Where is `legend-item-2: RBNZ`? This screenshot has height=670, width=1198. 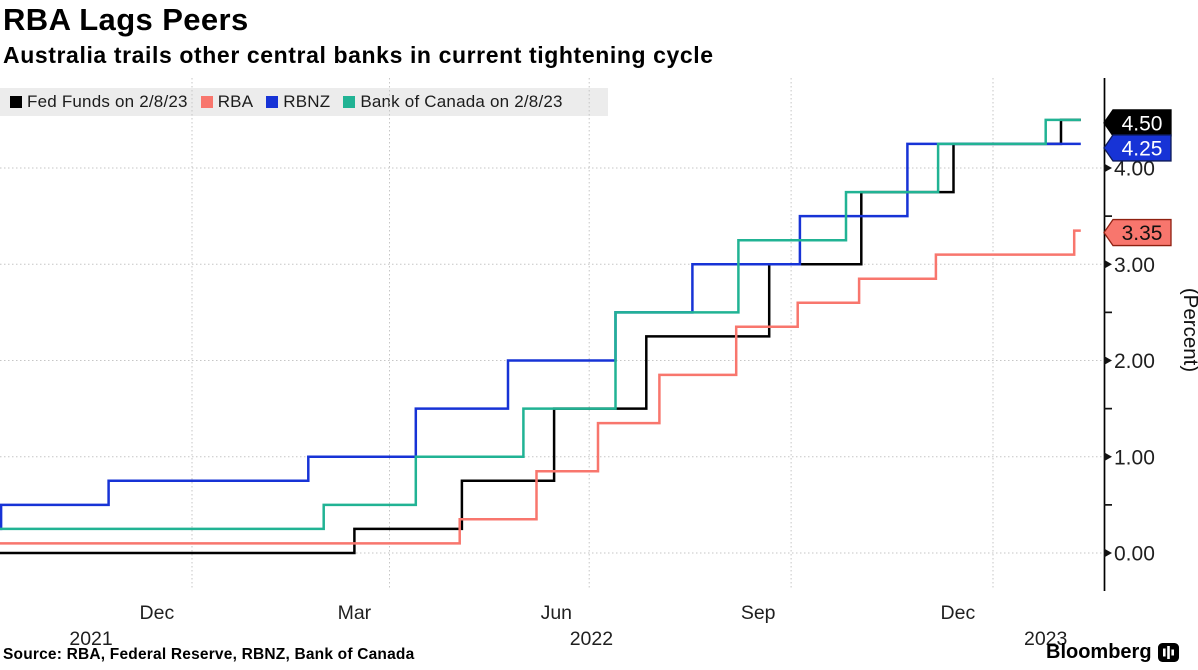 legend-item-2: RBNZ is located at coordinates (298, 102).